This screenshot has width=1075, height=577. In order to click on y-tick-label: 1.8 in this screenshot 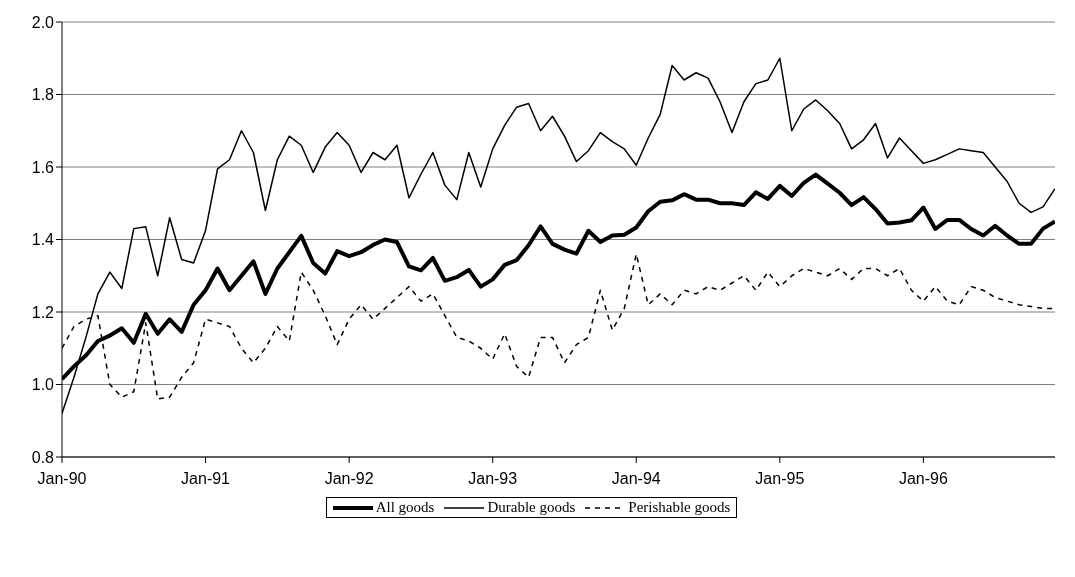, I will do `click(43, 95)`.